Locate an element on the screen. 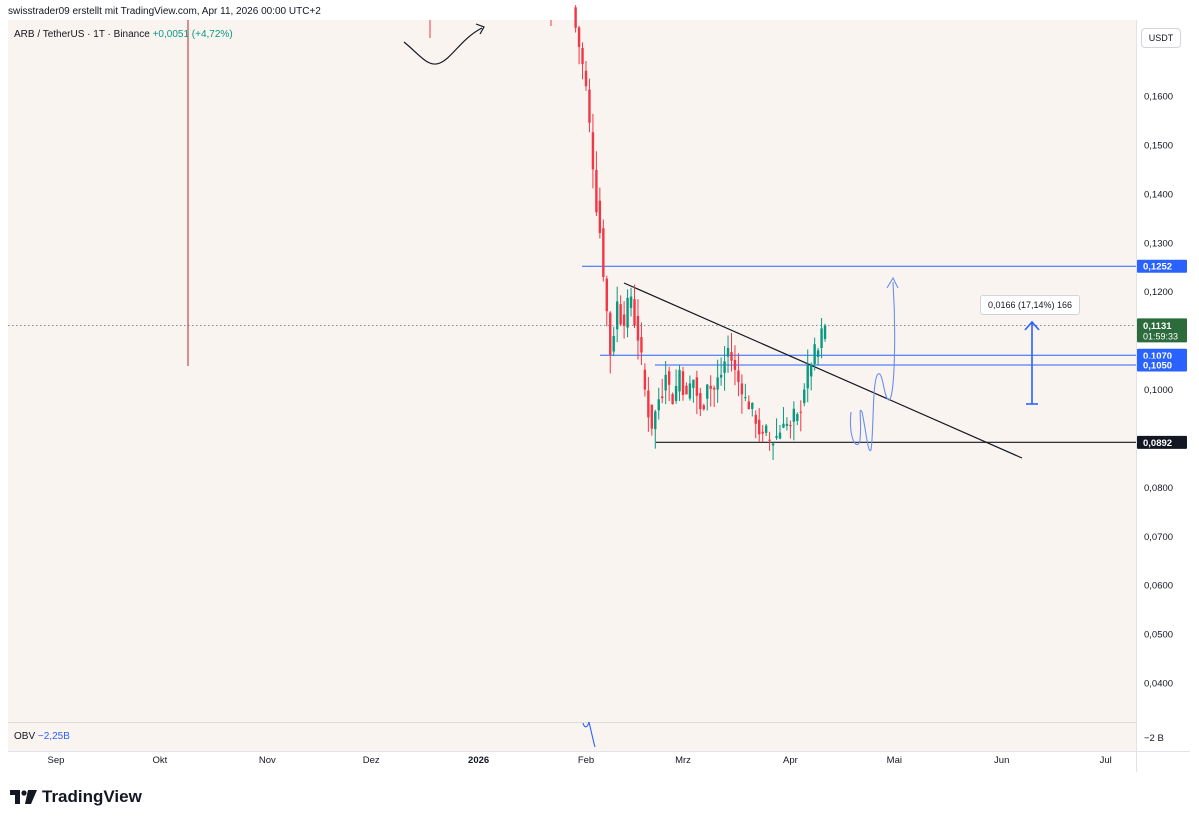  tradingview-logo: TradingView is located at coordinates (76, 797).